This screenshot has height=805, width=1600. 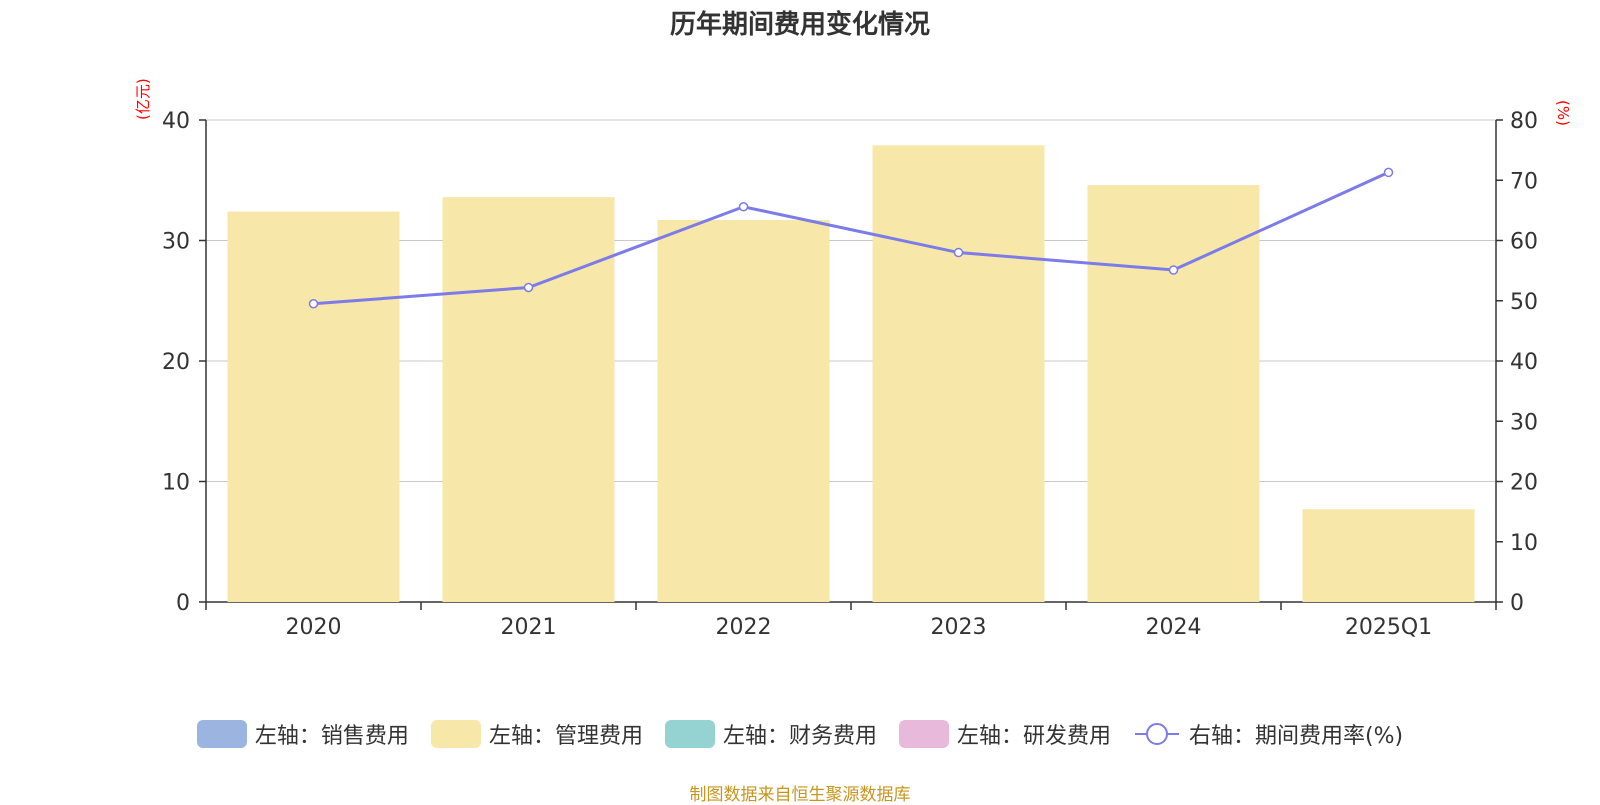 What do you see at coordinates (1524, 422) in the screenshot?
I see `right-tick-label: 30` at bounding box center [1524, 422].